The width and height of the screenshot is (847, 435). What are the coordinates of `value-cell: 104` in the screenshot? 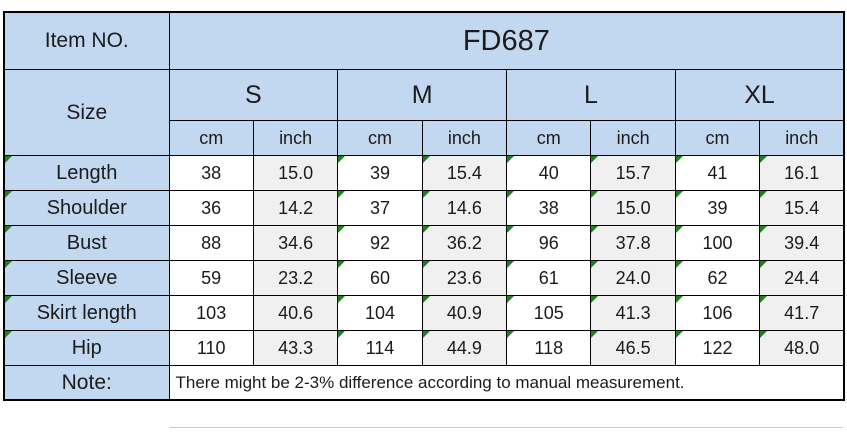 It's located at (380, 313).